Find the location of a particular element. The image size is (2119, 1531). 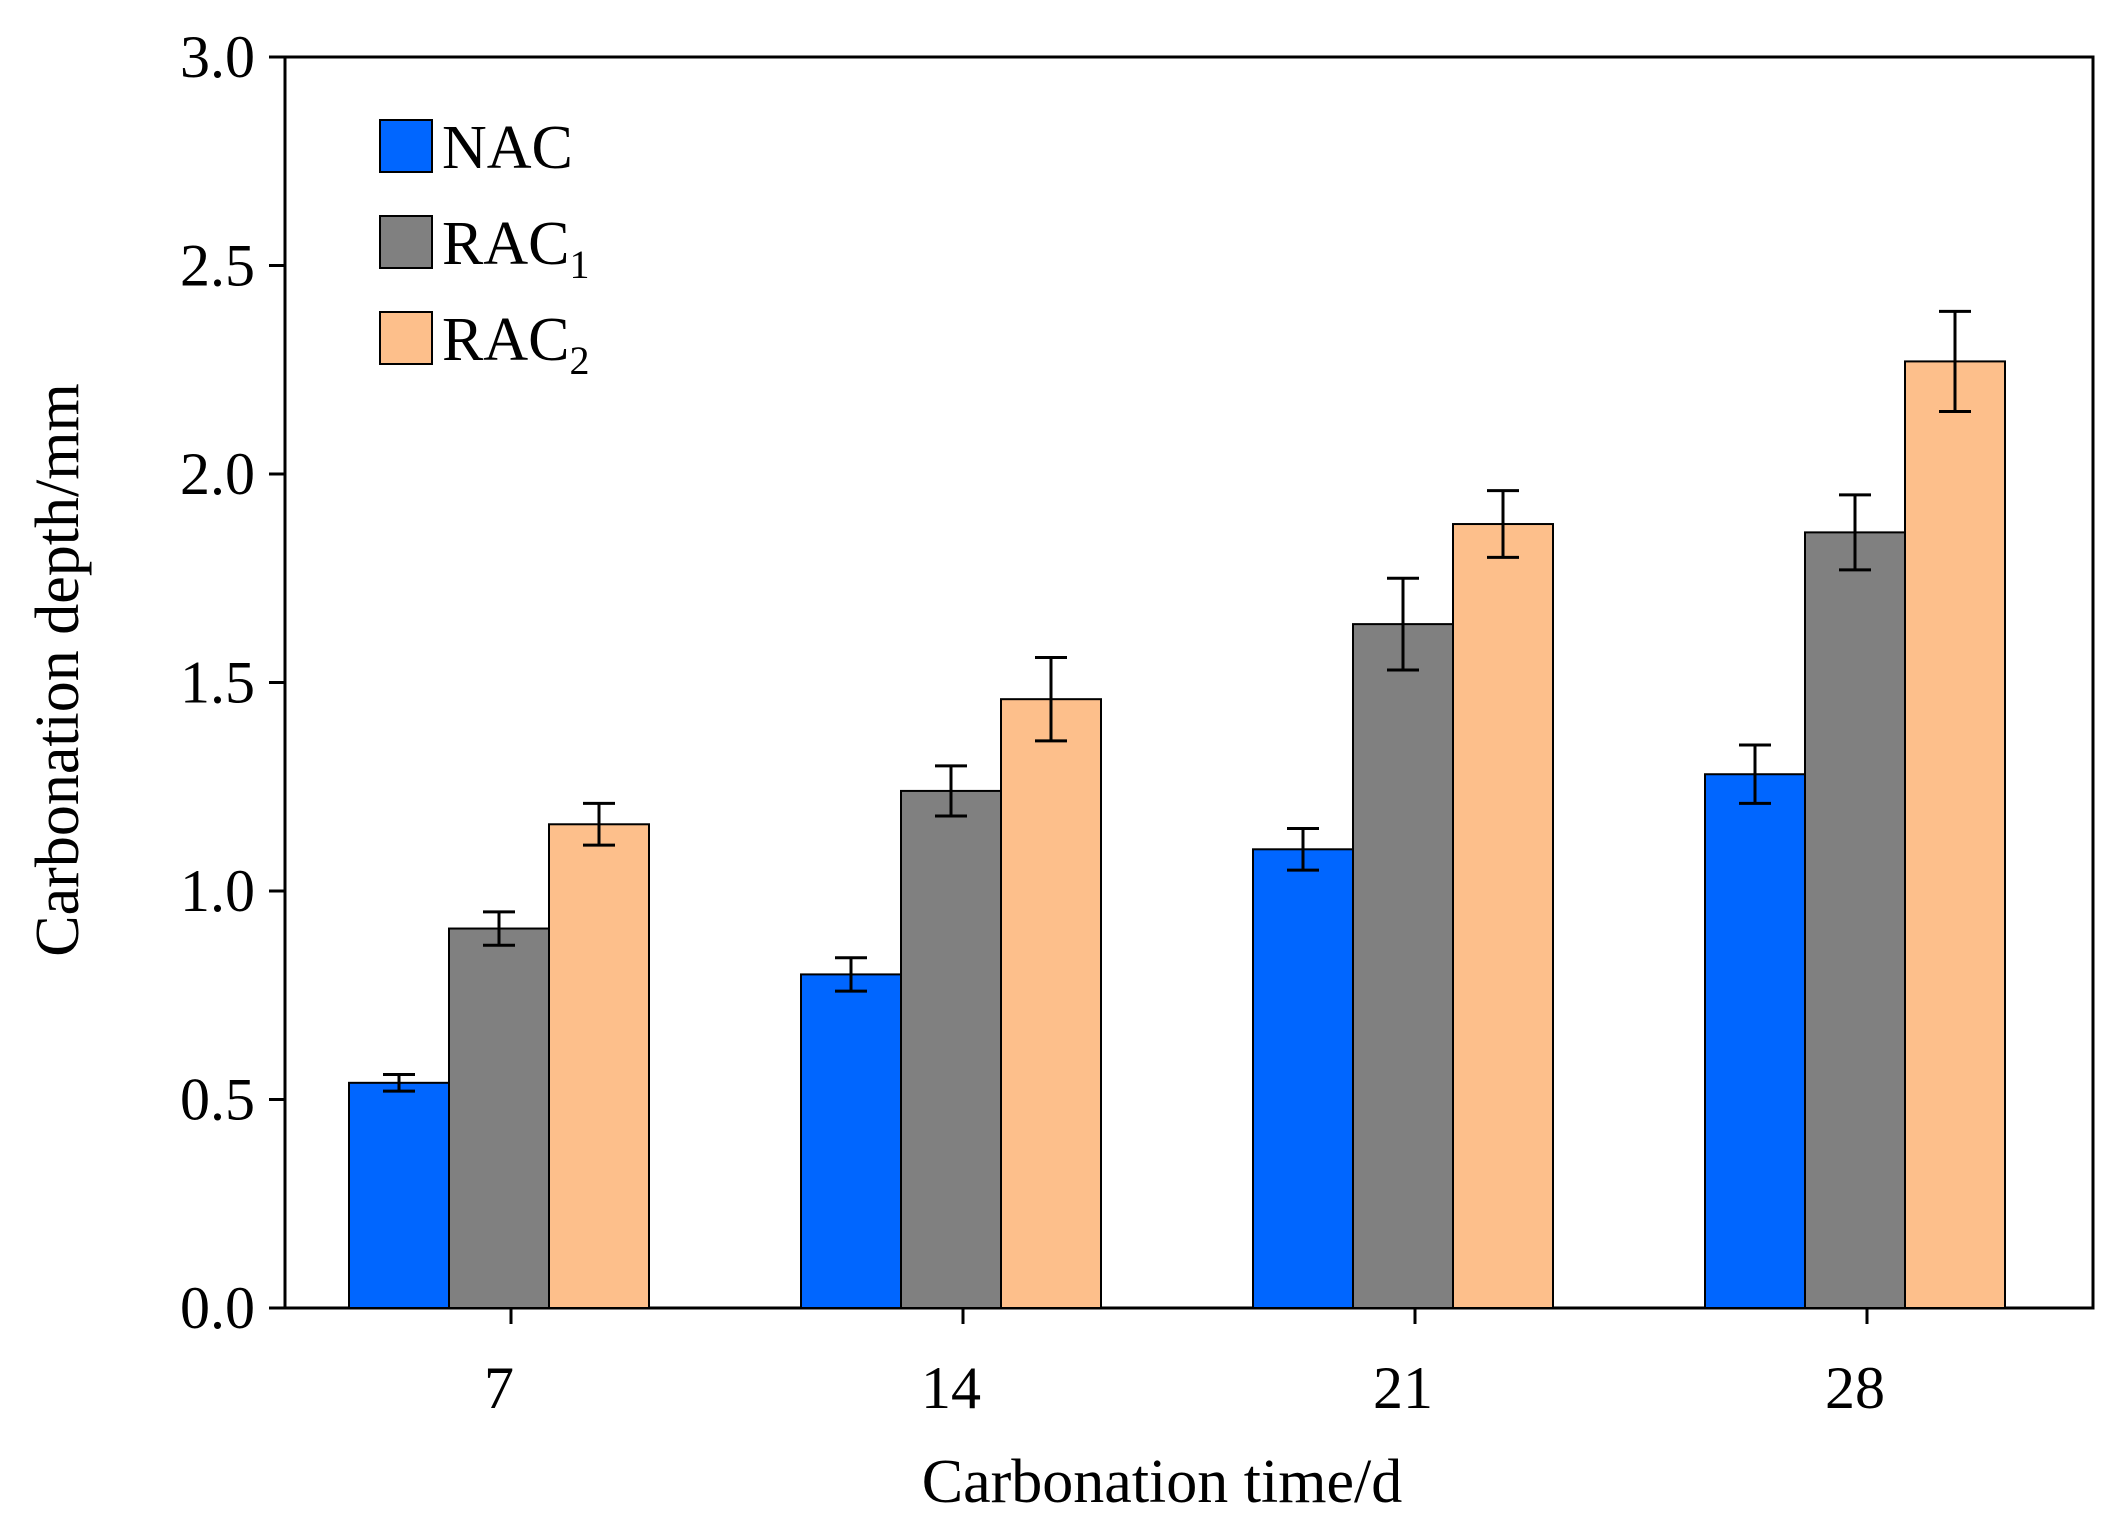

x-tick-label: 28 is located at coordinates (1855, 1388).